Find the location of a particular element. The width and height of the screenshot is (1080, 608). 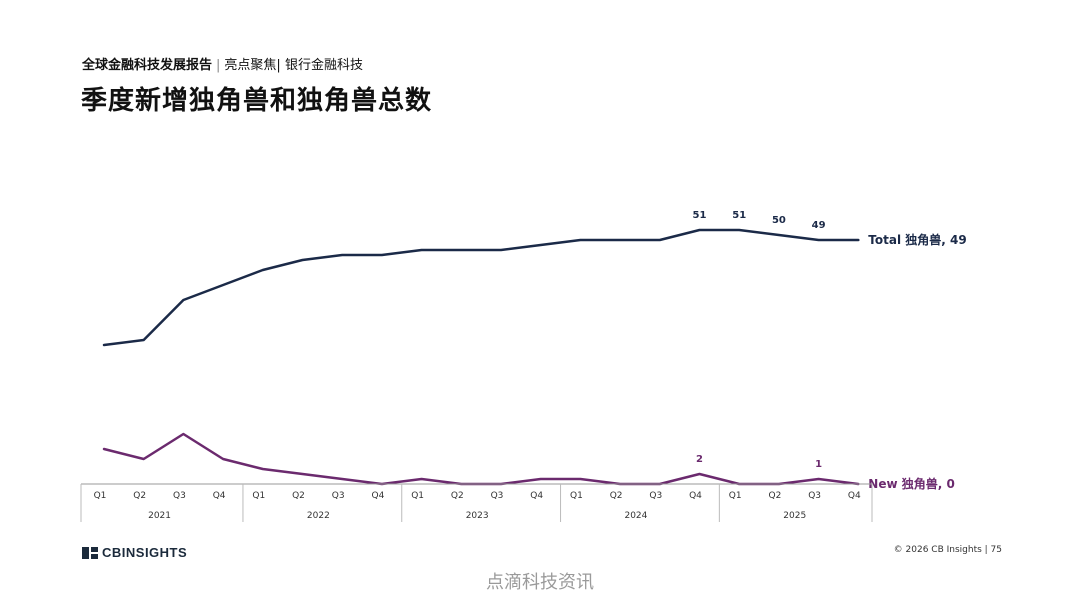

data-label: 49 is located at coordinates (819, 225).